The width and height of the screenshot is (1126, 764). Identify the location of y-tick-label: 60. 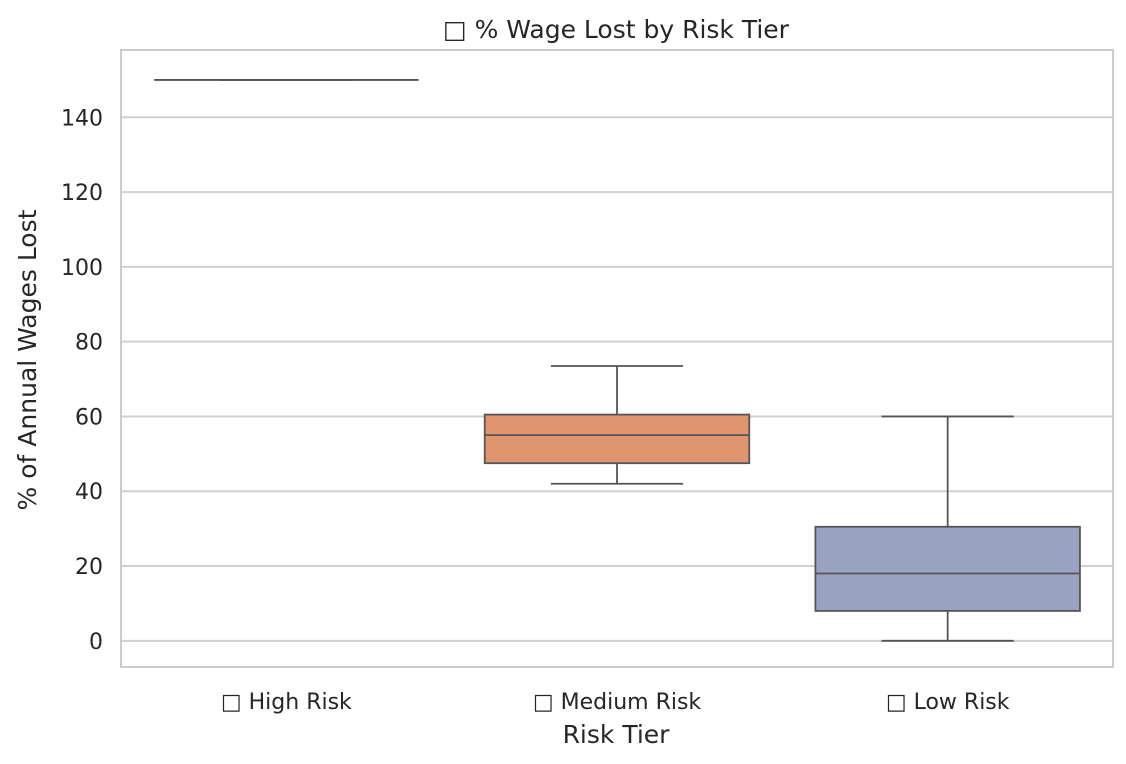
(89, 417).